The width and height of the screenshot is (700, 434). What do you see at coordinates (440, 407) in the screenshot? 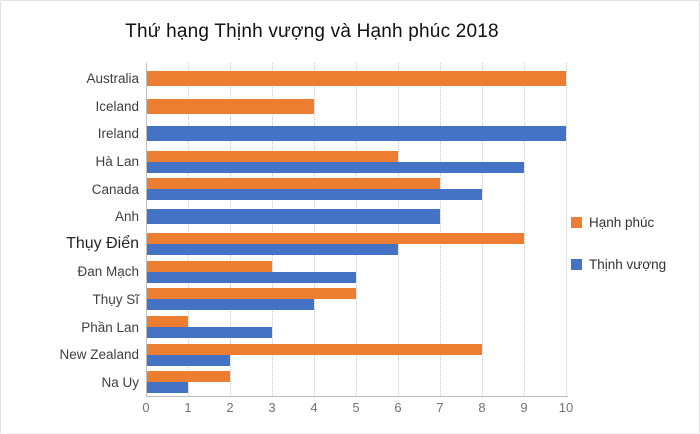
I see `x-axis-tick-label: 7` at bounding box center [440, 407].